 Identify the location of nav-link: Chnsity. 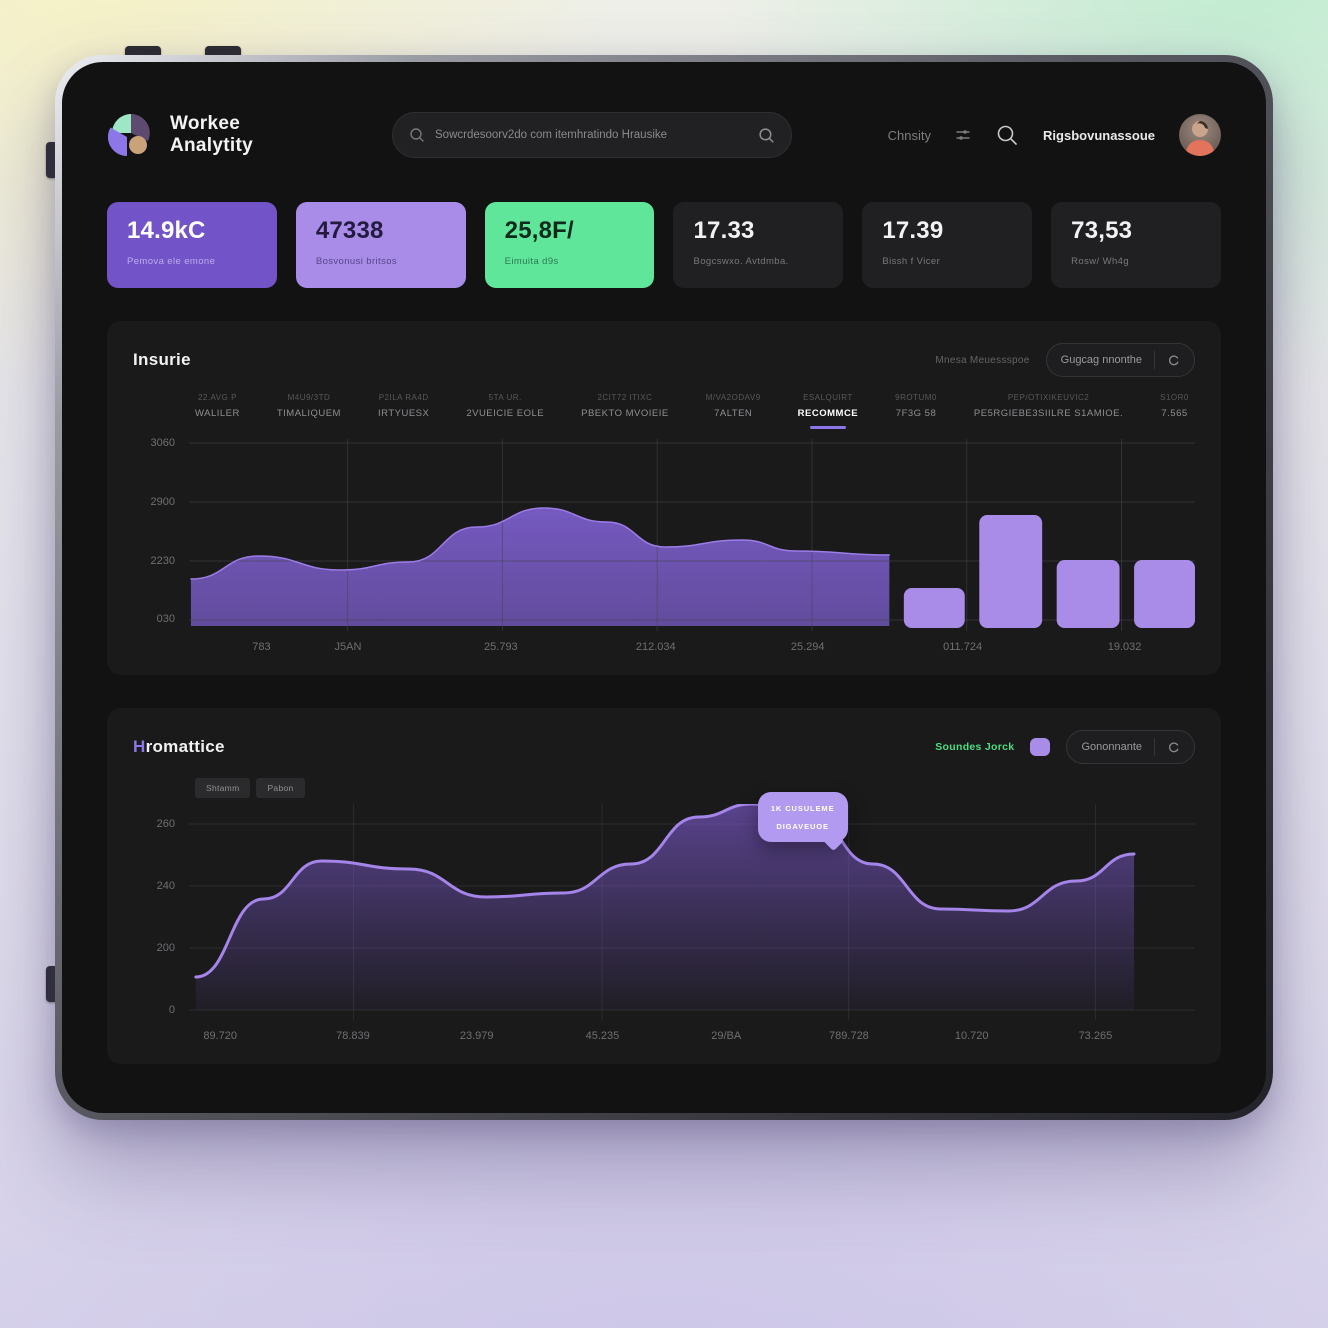
(909, 135).